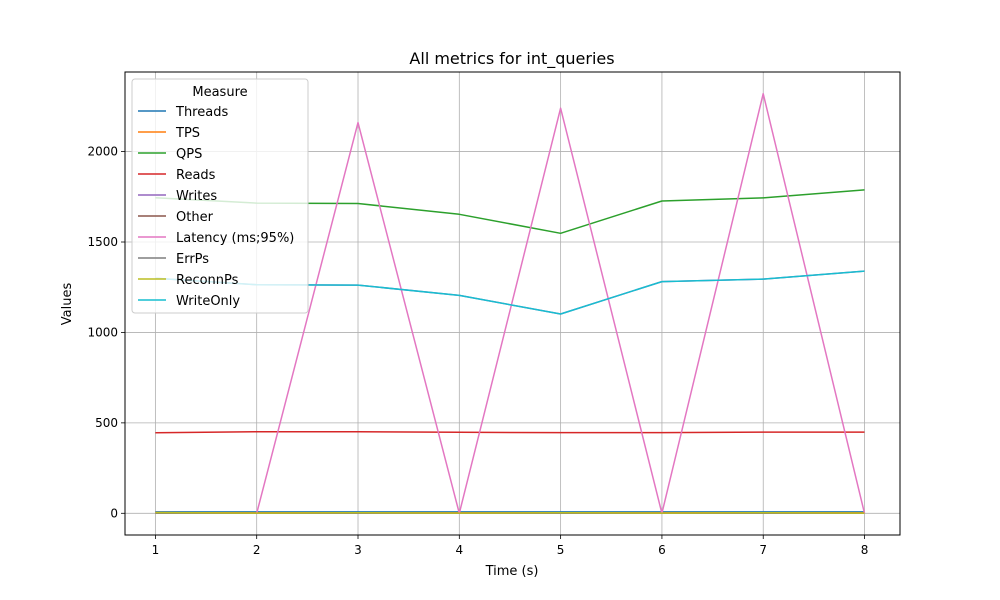 The image size is (1000, 600). I want to click on legend-label-0: Threads, so click(201, 112).